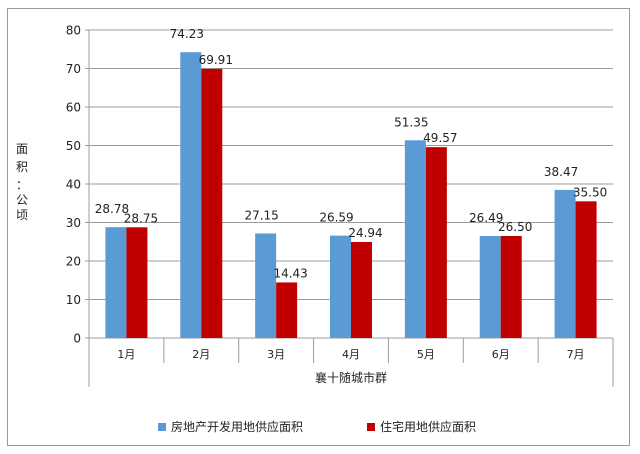 The width and height of the screenshot is (640, 454). I want to click on y-tick-label: 0, so click(77, 339).